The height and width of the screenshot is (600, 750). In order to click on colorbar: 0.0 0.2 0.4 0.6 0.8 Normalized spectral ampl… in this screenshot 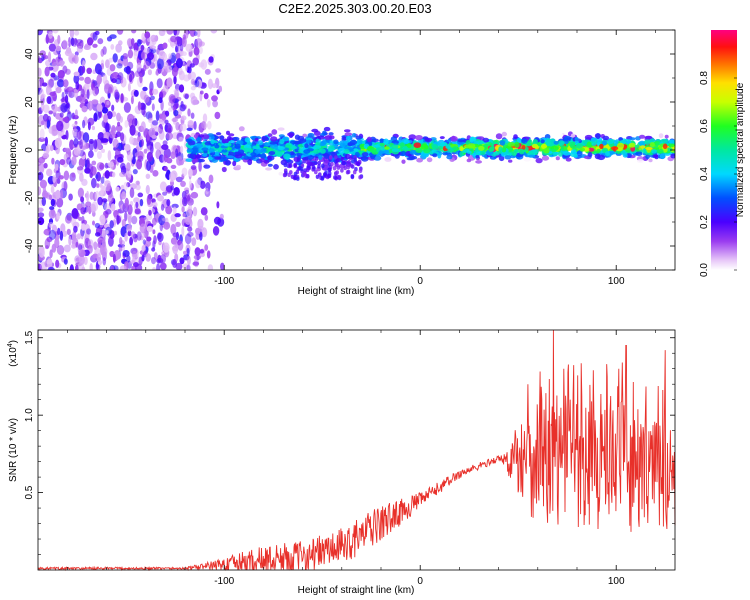, I will do `click(722, 153)`.